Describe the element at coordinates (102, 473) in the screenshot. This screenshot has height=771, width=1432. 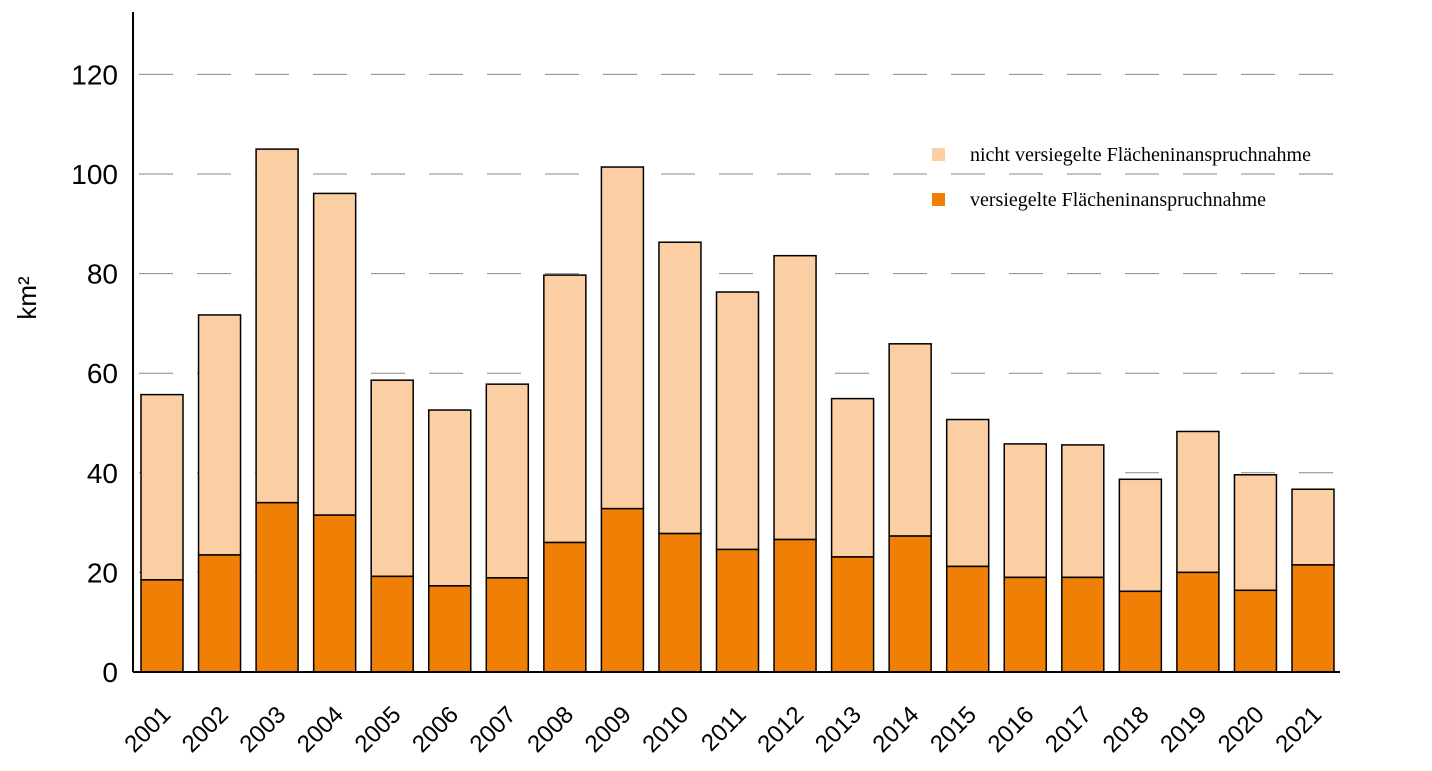
I see `y-tick-label: 40` at that location.